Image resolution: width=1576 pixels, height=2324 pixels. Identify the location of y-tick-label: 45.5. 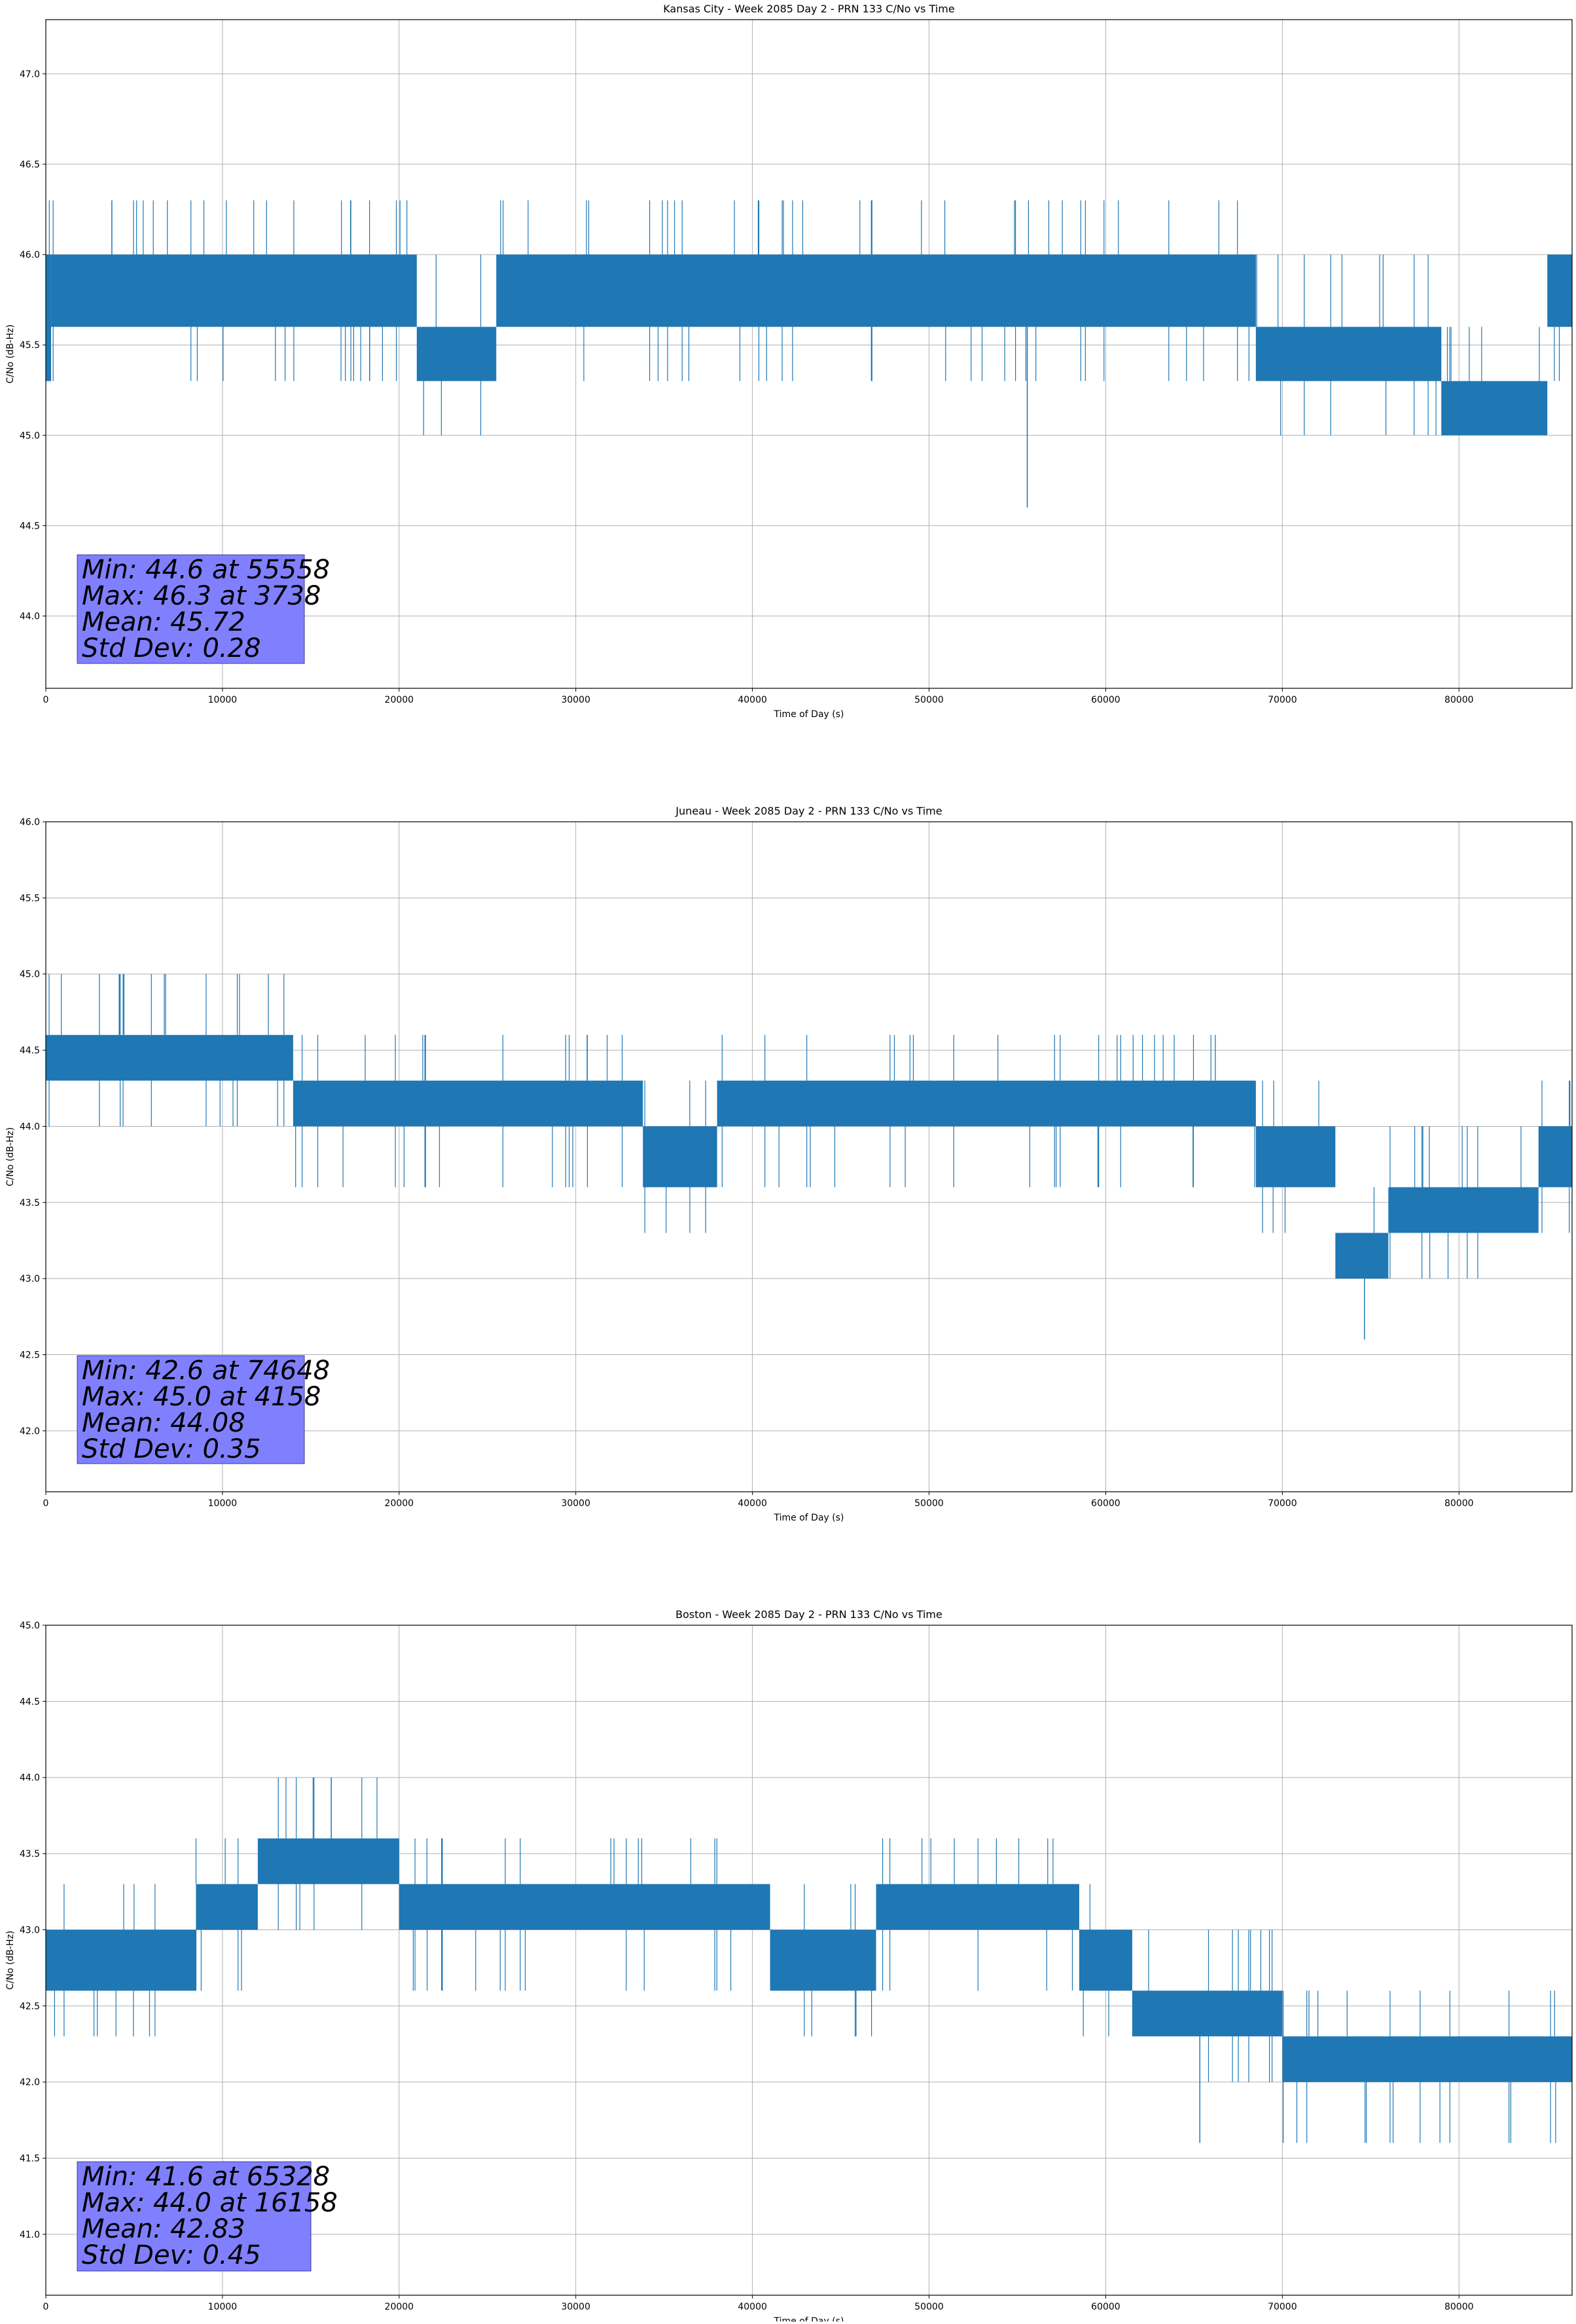
(30, 898).